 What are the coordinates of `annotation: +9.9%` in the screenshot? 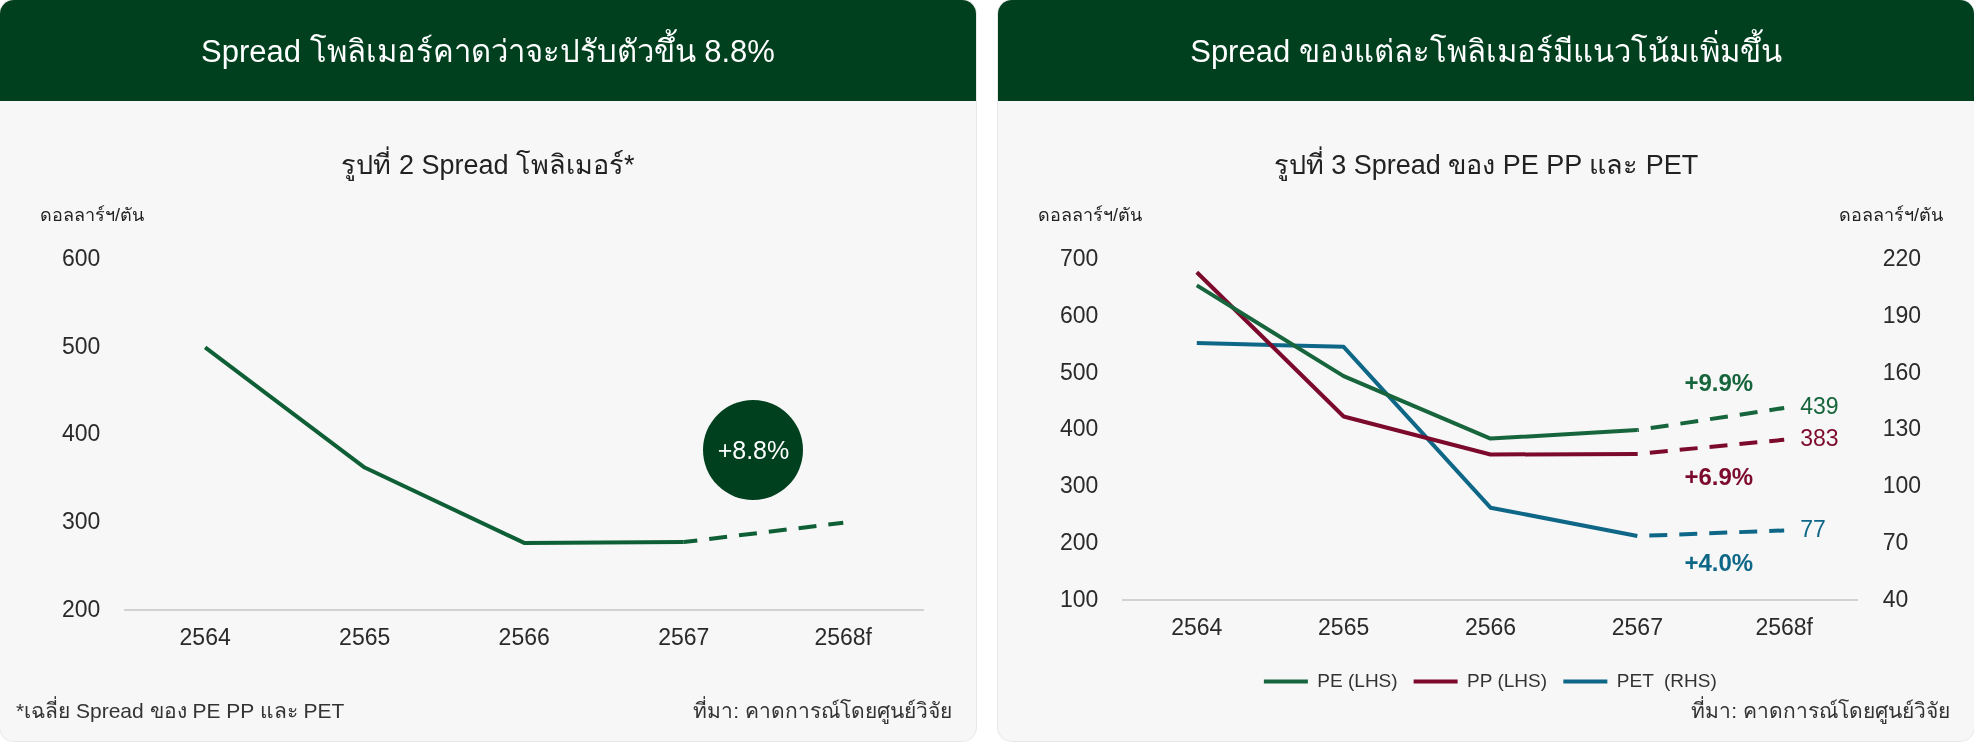 It's located at (1719, 383).